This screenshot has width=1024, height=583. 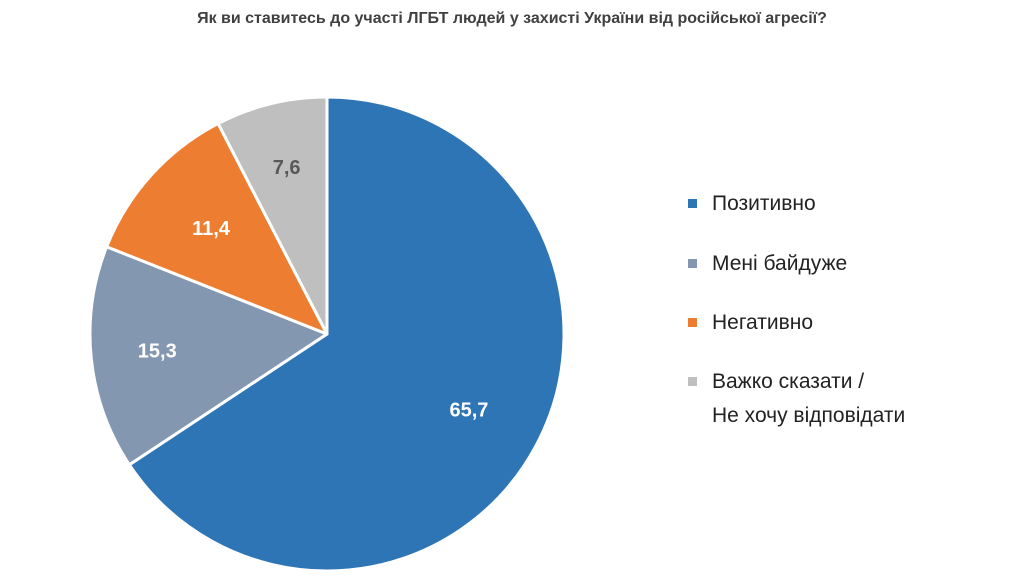 I want to click on legend-item: Негативно, so click(x=750, y=324).